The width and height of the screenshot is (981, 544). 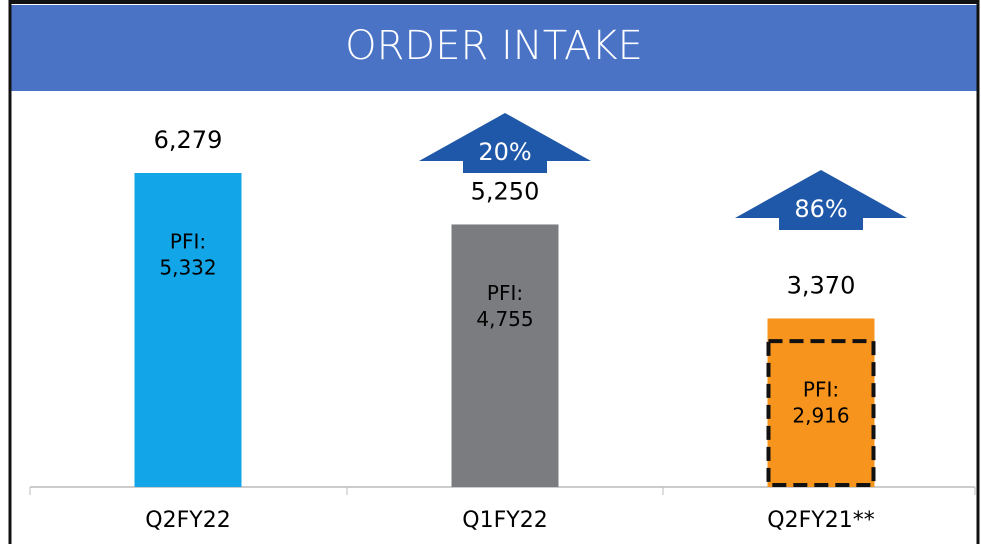 I want to click on pfi-value: 2,916, so click(x=820, y=416).